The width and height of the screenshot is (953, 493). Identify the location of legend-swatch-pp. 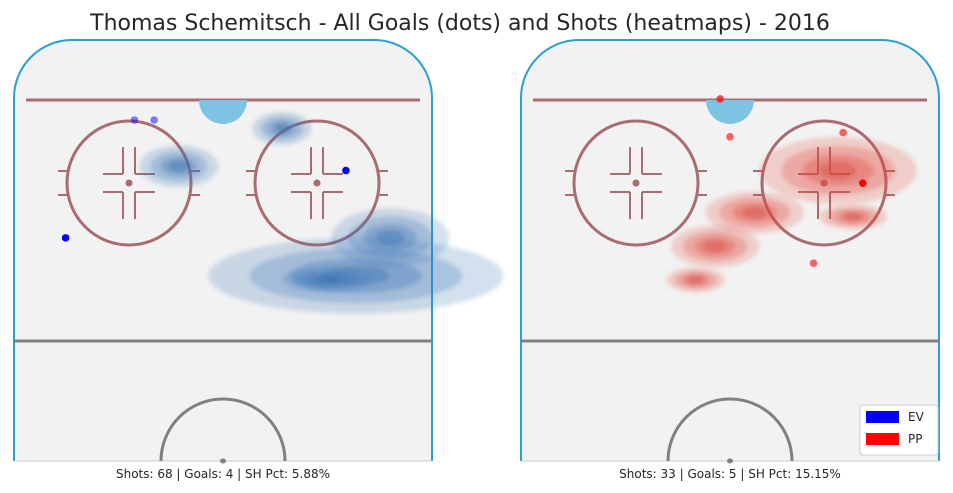
(882, 439).